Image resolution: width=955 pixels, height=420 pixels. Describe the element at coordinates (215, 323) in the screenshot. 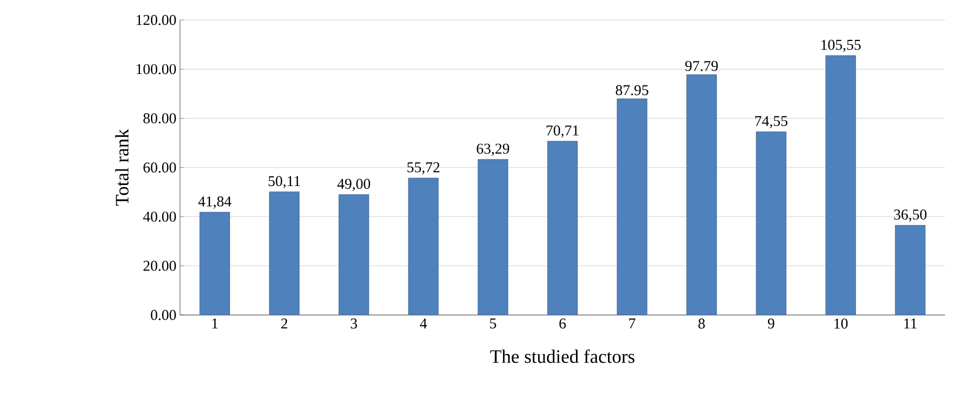

I see `x-tick-label: 1` at that location.